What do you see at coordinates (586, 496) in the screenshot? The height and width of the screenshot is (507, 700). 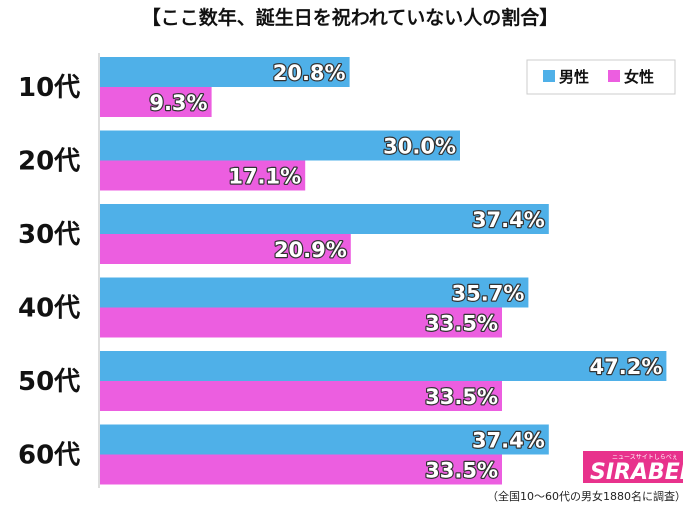 I see `survey-note: （全国10～60代の男女1880名に調査）` at bounding box center [586, 496].